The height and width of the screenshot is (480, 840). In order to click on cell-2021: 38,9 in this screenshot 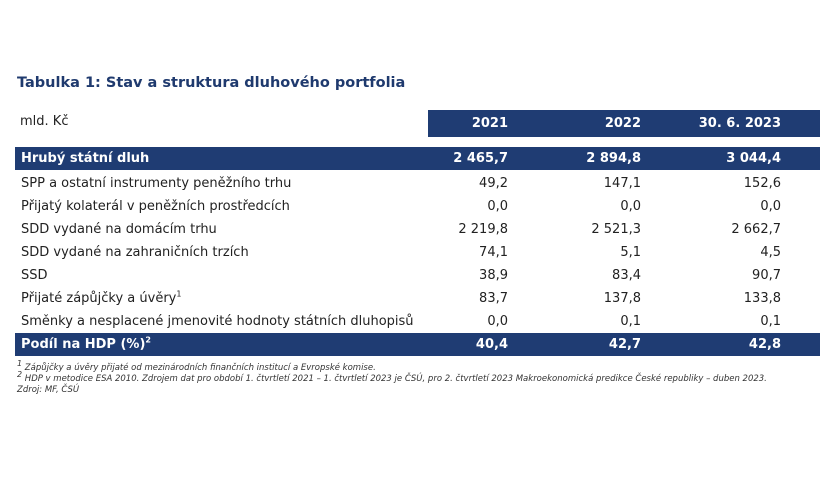, I will do `click(493, 275)`.